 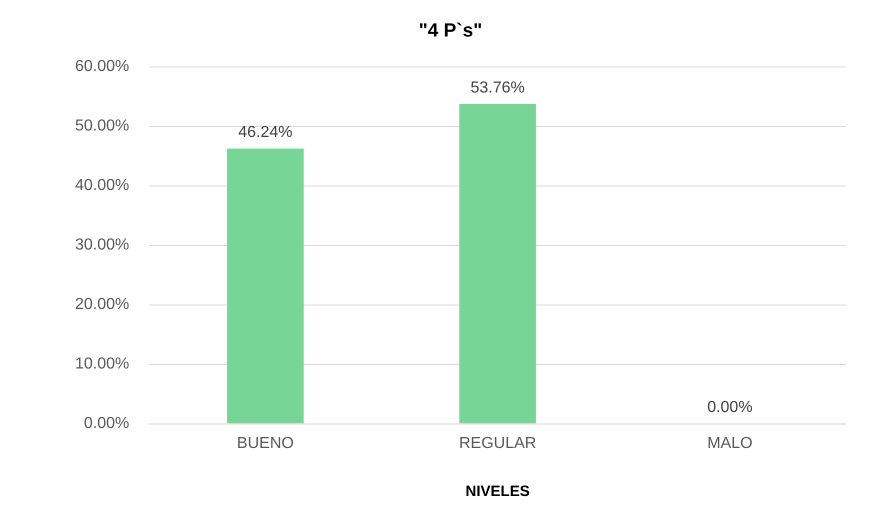 I want to click on y-tick-label: 40.00%, so click(x=102, y=185).